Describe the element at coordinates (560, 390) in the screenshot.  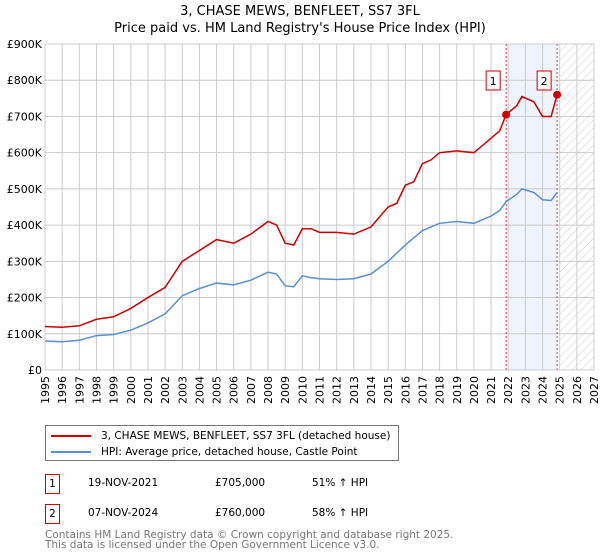
I see `x-tick-label: 2025` at that location.